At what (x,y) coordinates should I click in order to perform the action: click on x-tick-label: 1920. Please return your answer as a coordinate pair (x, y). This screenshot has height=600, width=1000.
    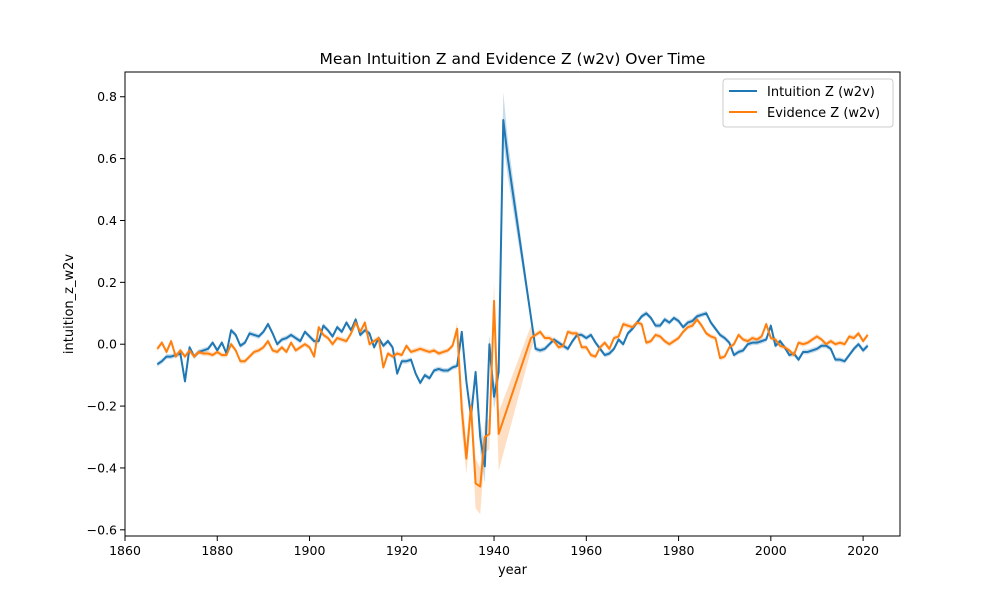
    Looking at the image, I should click on (402, 550).